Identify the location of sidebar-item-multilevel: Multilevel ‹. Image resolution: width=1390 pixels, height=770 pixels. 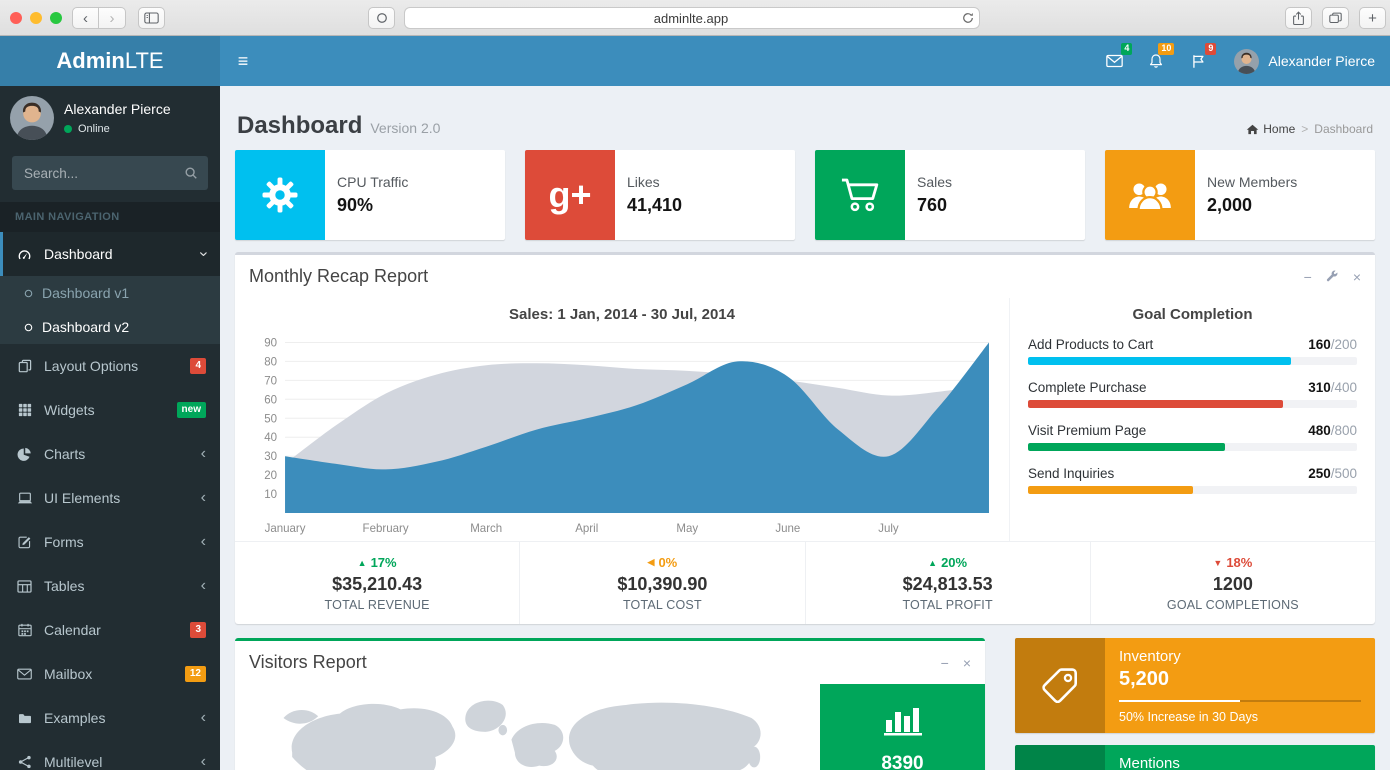
(110, 755).